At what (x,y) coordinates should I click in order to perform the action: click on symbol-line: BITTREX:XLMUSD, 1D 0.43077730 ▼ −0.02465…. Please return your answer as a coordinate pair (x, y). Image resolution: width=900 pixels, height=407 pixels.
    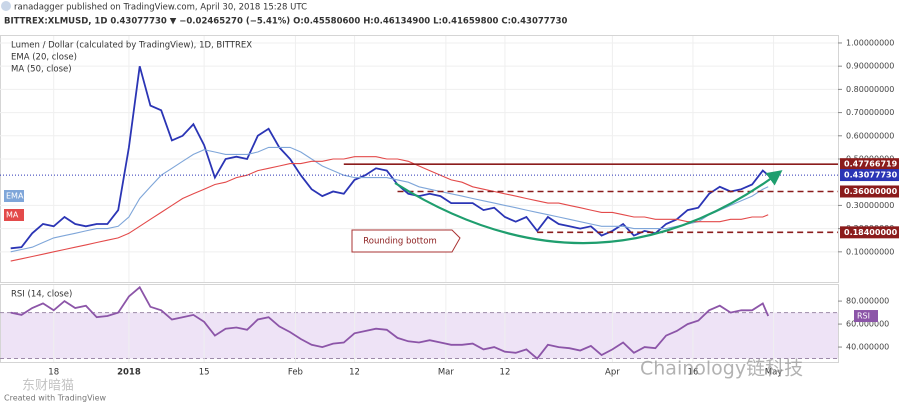
    Looking at the image, I should click on (286, 22).